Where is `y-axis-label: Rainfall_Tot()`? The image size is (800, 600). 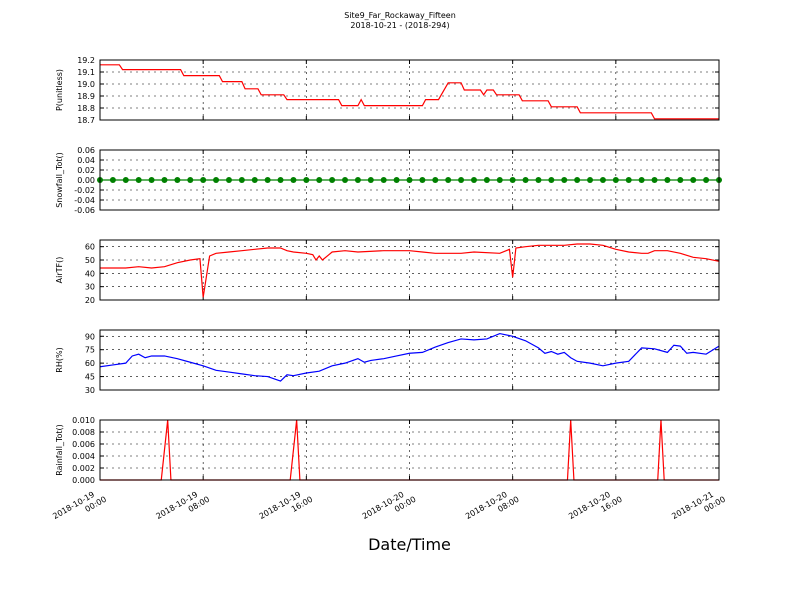
y-axis-label: Rainfall_Tot() is located at coordinates (59, 450).